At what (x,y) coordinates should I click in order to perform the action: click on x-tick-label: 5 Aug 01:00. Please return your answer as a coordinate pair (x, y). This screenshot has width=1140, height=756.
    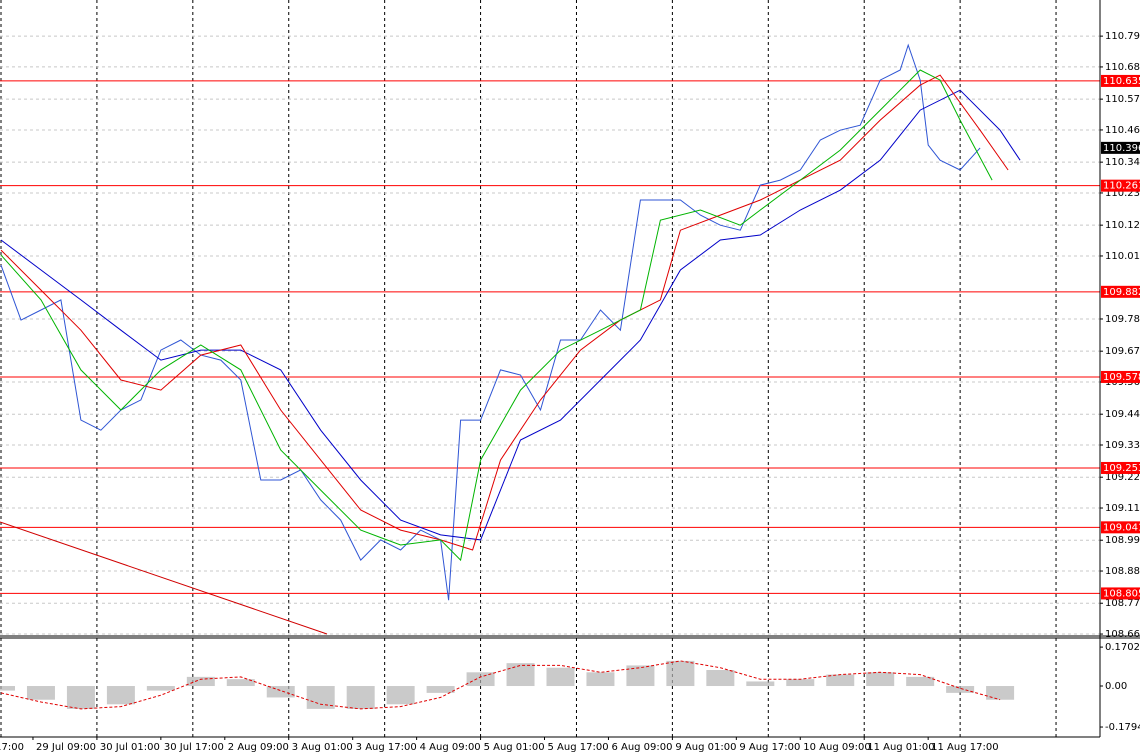
    Looking at the image, I should click on (514, 747).